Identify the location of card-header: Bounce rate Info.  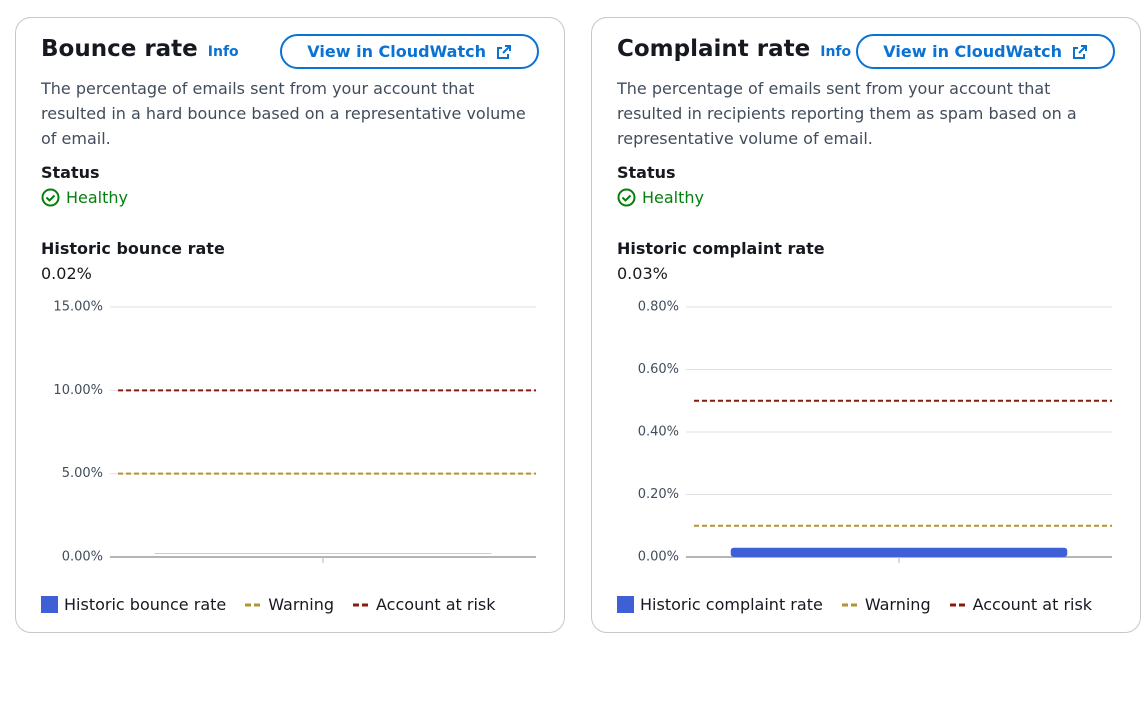
(290, 54).